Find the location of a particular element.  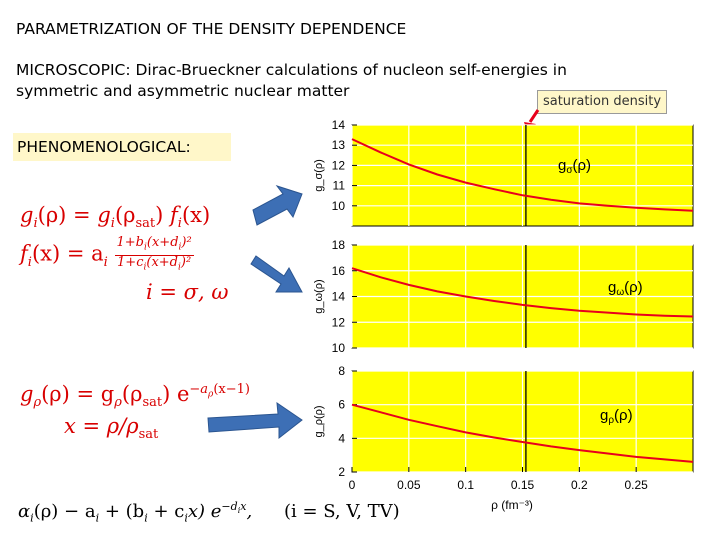

eq4-exp-sub: ρ is located at coordinates (211, 394).